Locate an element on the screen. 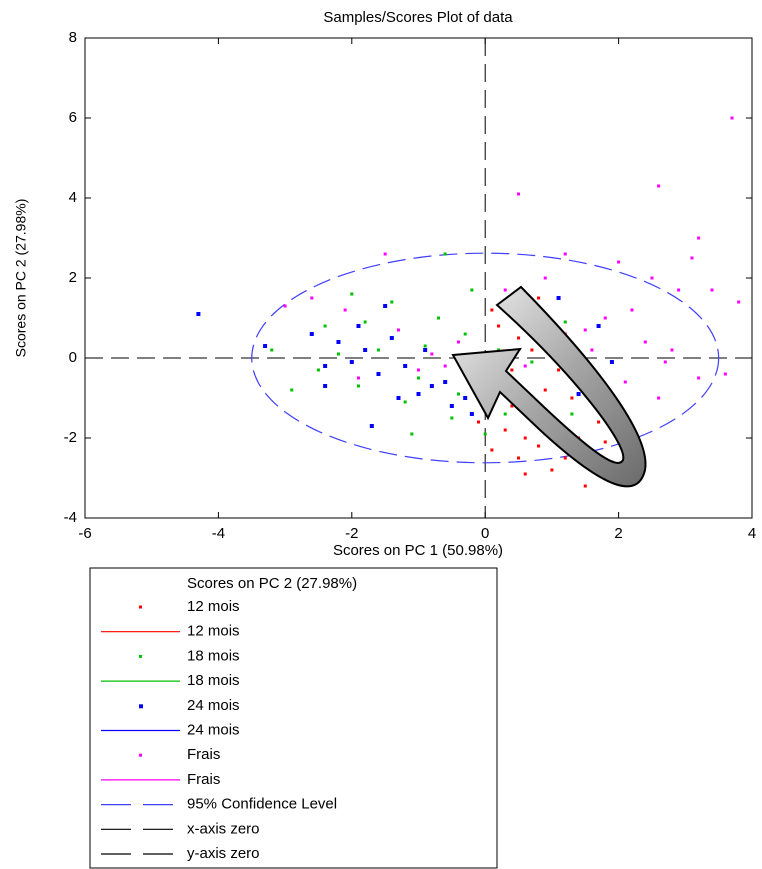 This screenshot has height=869, width=762. annotation-arrow is located at coordinates (549, 386).